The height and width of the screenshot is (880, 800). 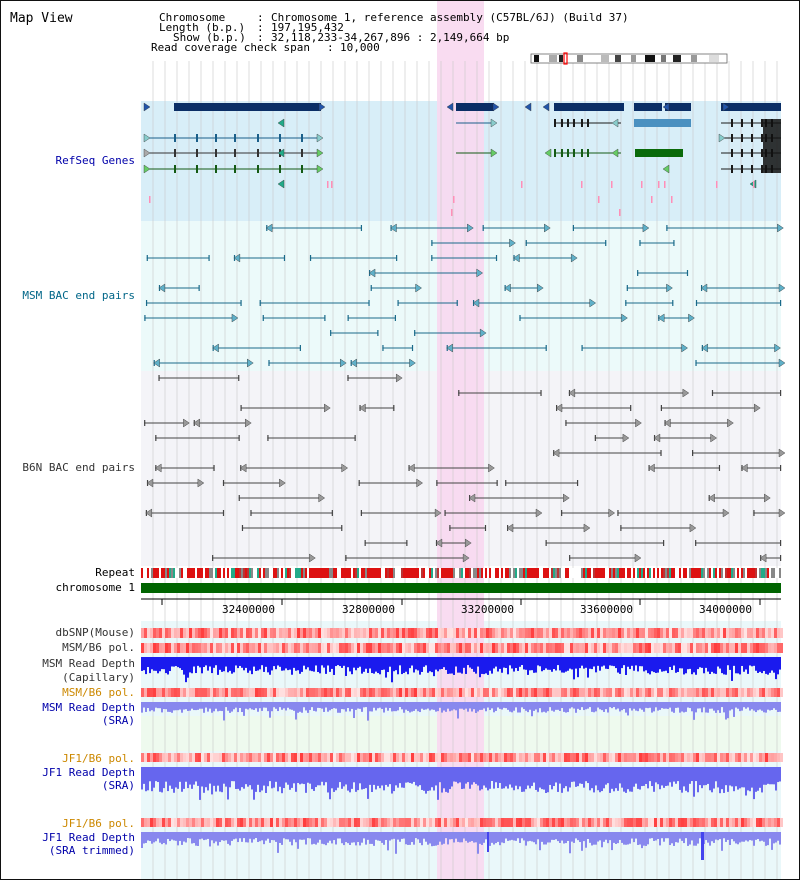 What do you see at coordinates (95, 632) in the screenshot?
I see `track-label-dbsnp: dbSNP(Mouse)` at bounding box center [95, 632].